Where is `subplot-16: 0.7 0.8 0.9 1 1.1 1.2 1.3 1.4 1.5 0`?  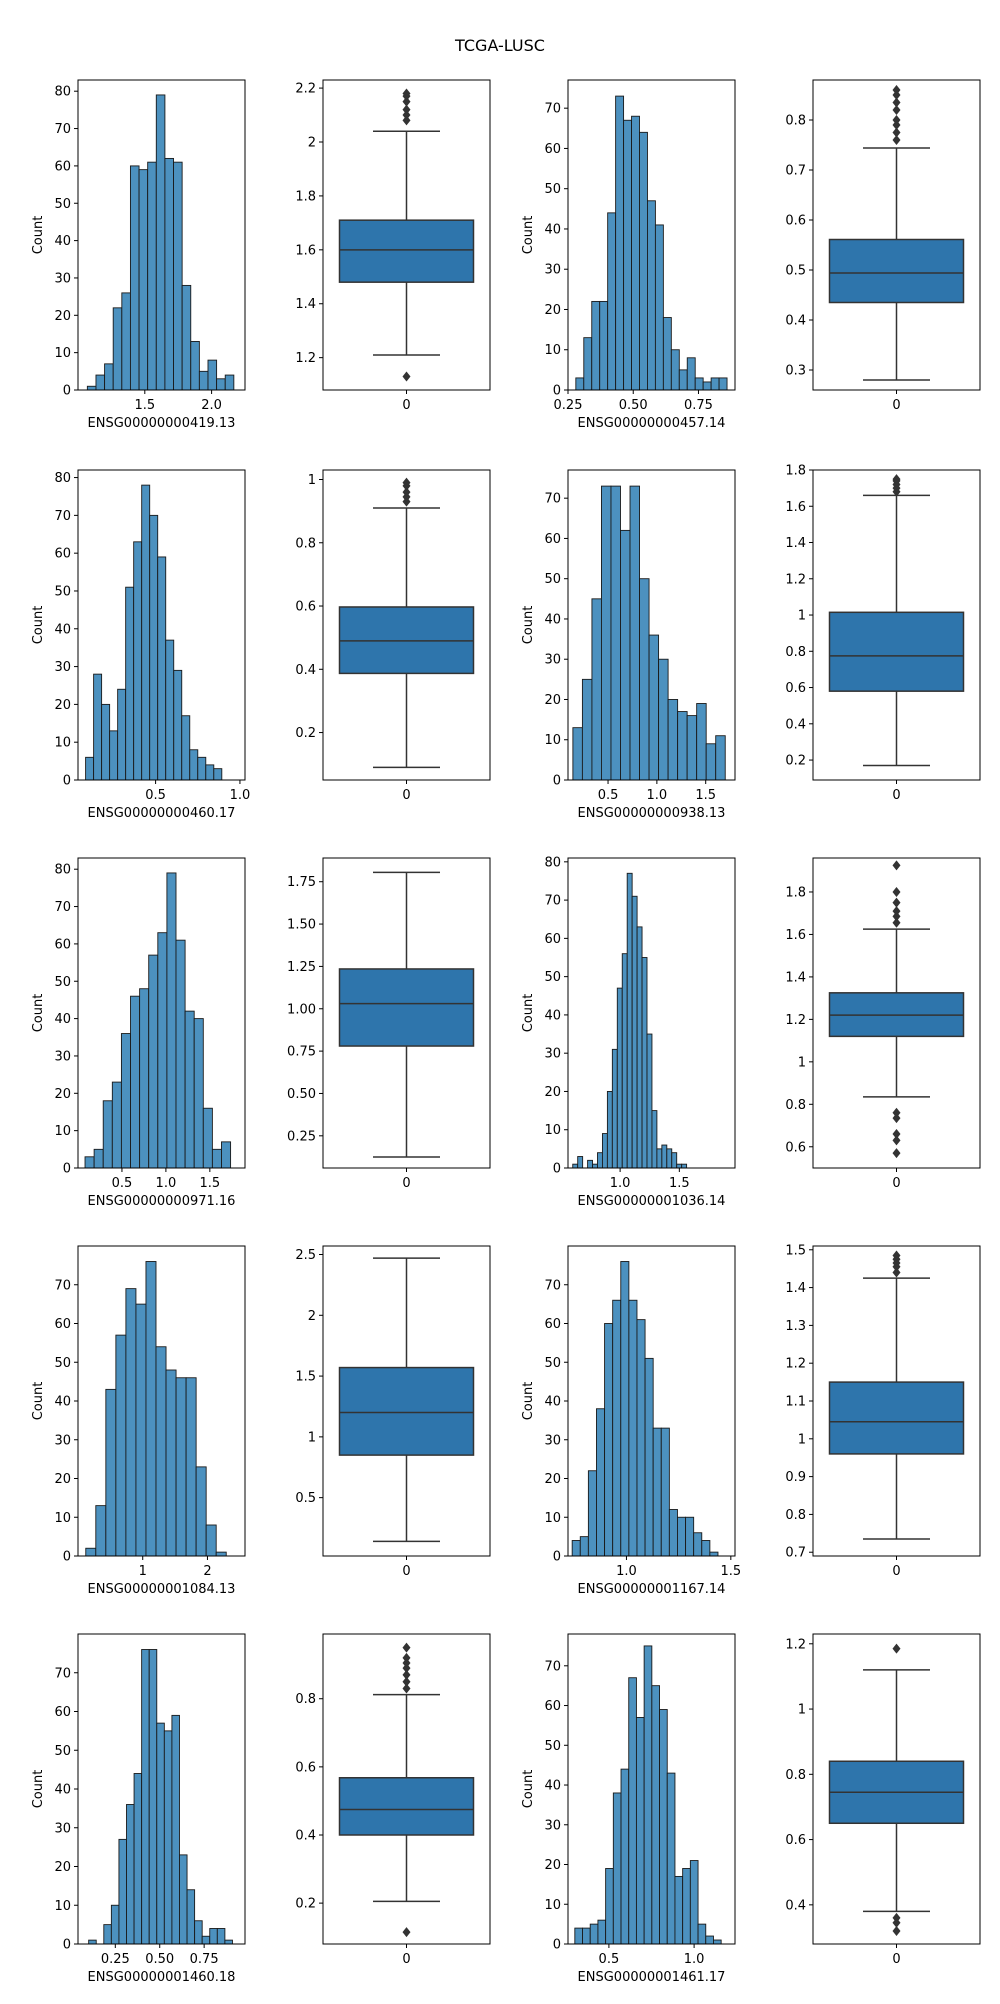
subplot-16: 0.7 0.8 0.9 1 1.1 1.2 1.3 1.4 1.5 0 is located at coordinates (883, 1411).